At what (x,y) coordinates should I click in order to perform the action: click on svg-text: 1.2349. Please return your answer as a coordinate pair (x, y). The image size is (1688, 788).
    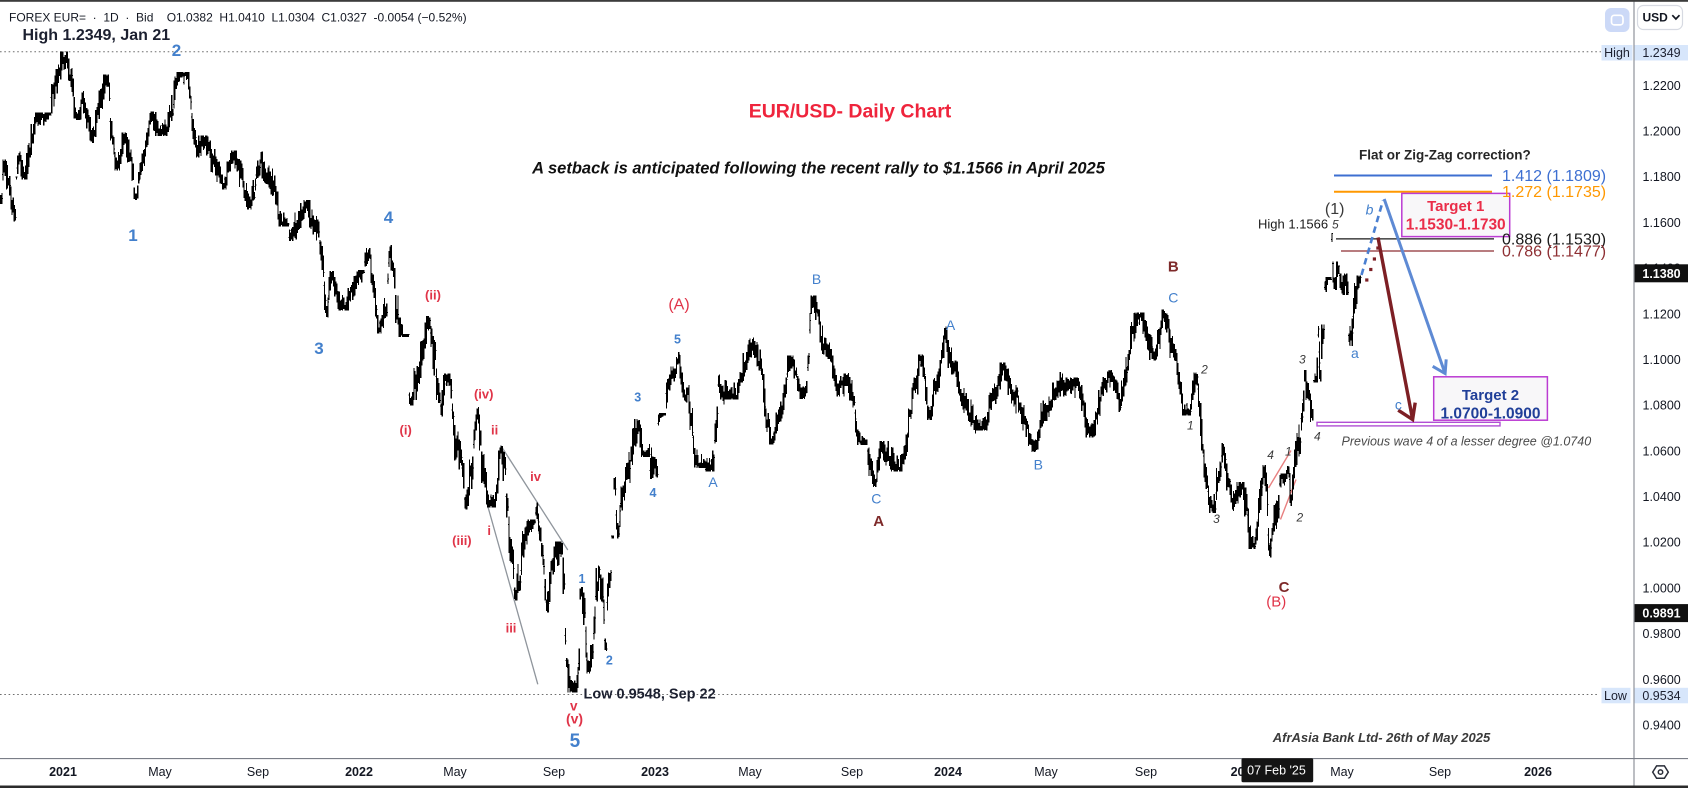
    Looking at the image, I should click on (1661, 53).